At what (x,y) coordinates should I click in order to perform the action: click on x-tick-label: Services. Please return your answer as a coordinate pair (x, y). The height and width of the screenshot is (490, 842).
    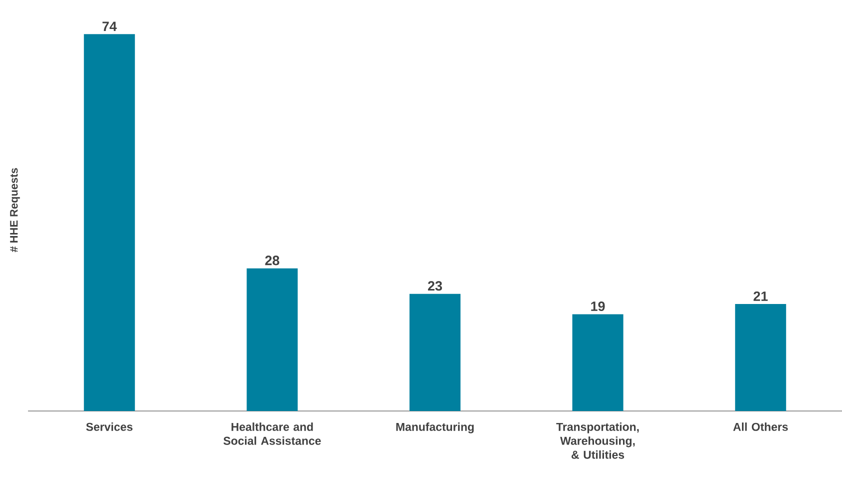
    Looking at the image, I should click on (109, 426).